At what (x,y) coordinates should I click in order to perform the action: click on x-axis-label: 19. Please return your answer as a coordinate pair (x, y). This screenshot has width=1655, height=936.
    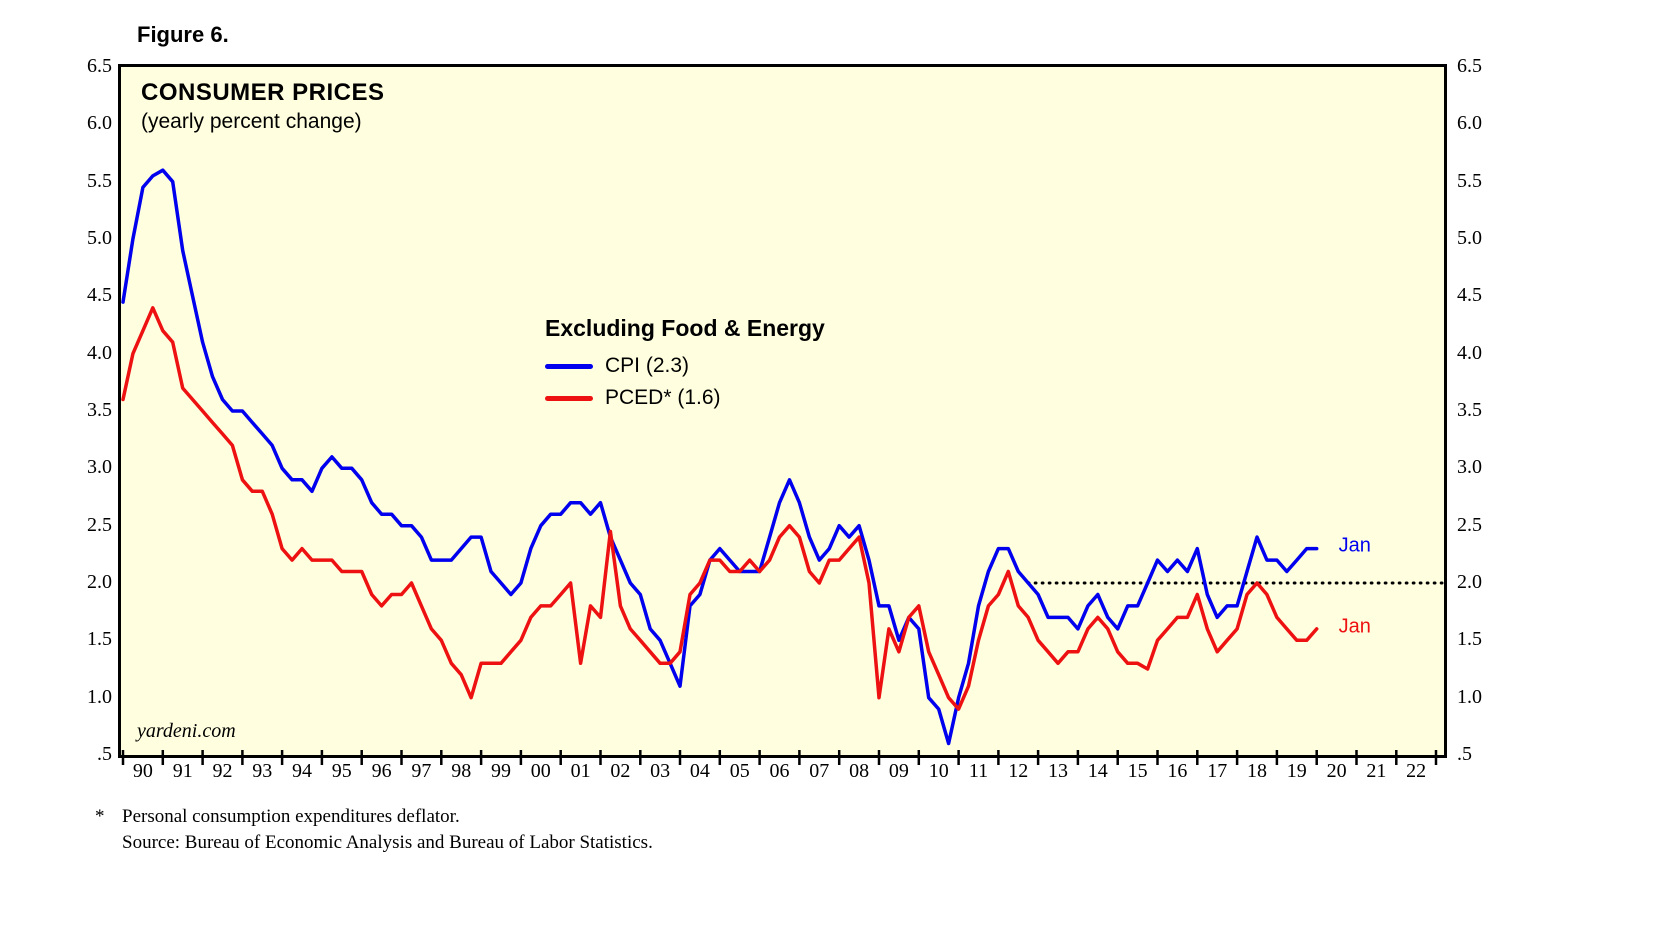
    Looking at the image, I should click on (1296, 771).